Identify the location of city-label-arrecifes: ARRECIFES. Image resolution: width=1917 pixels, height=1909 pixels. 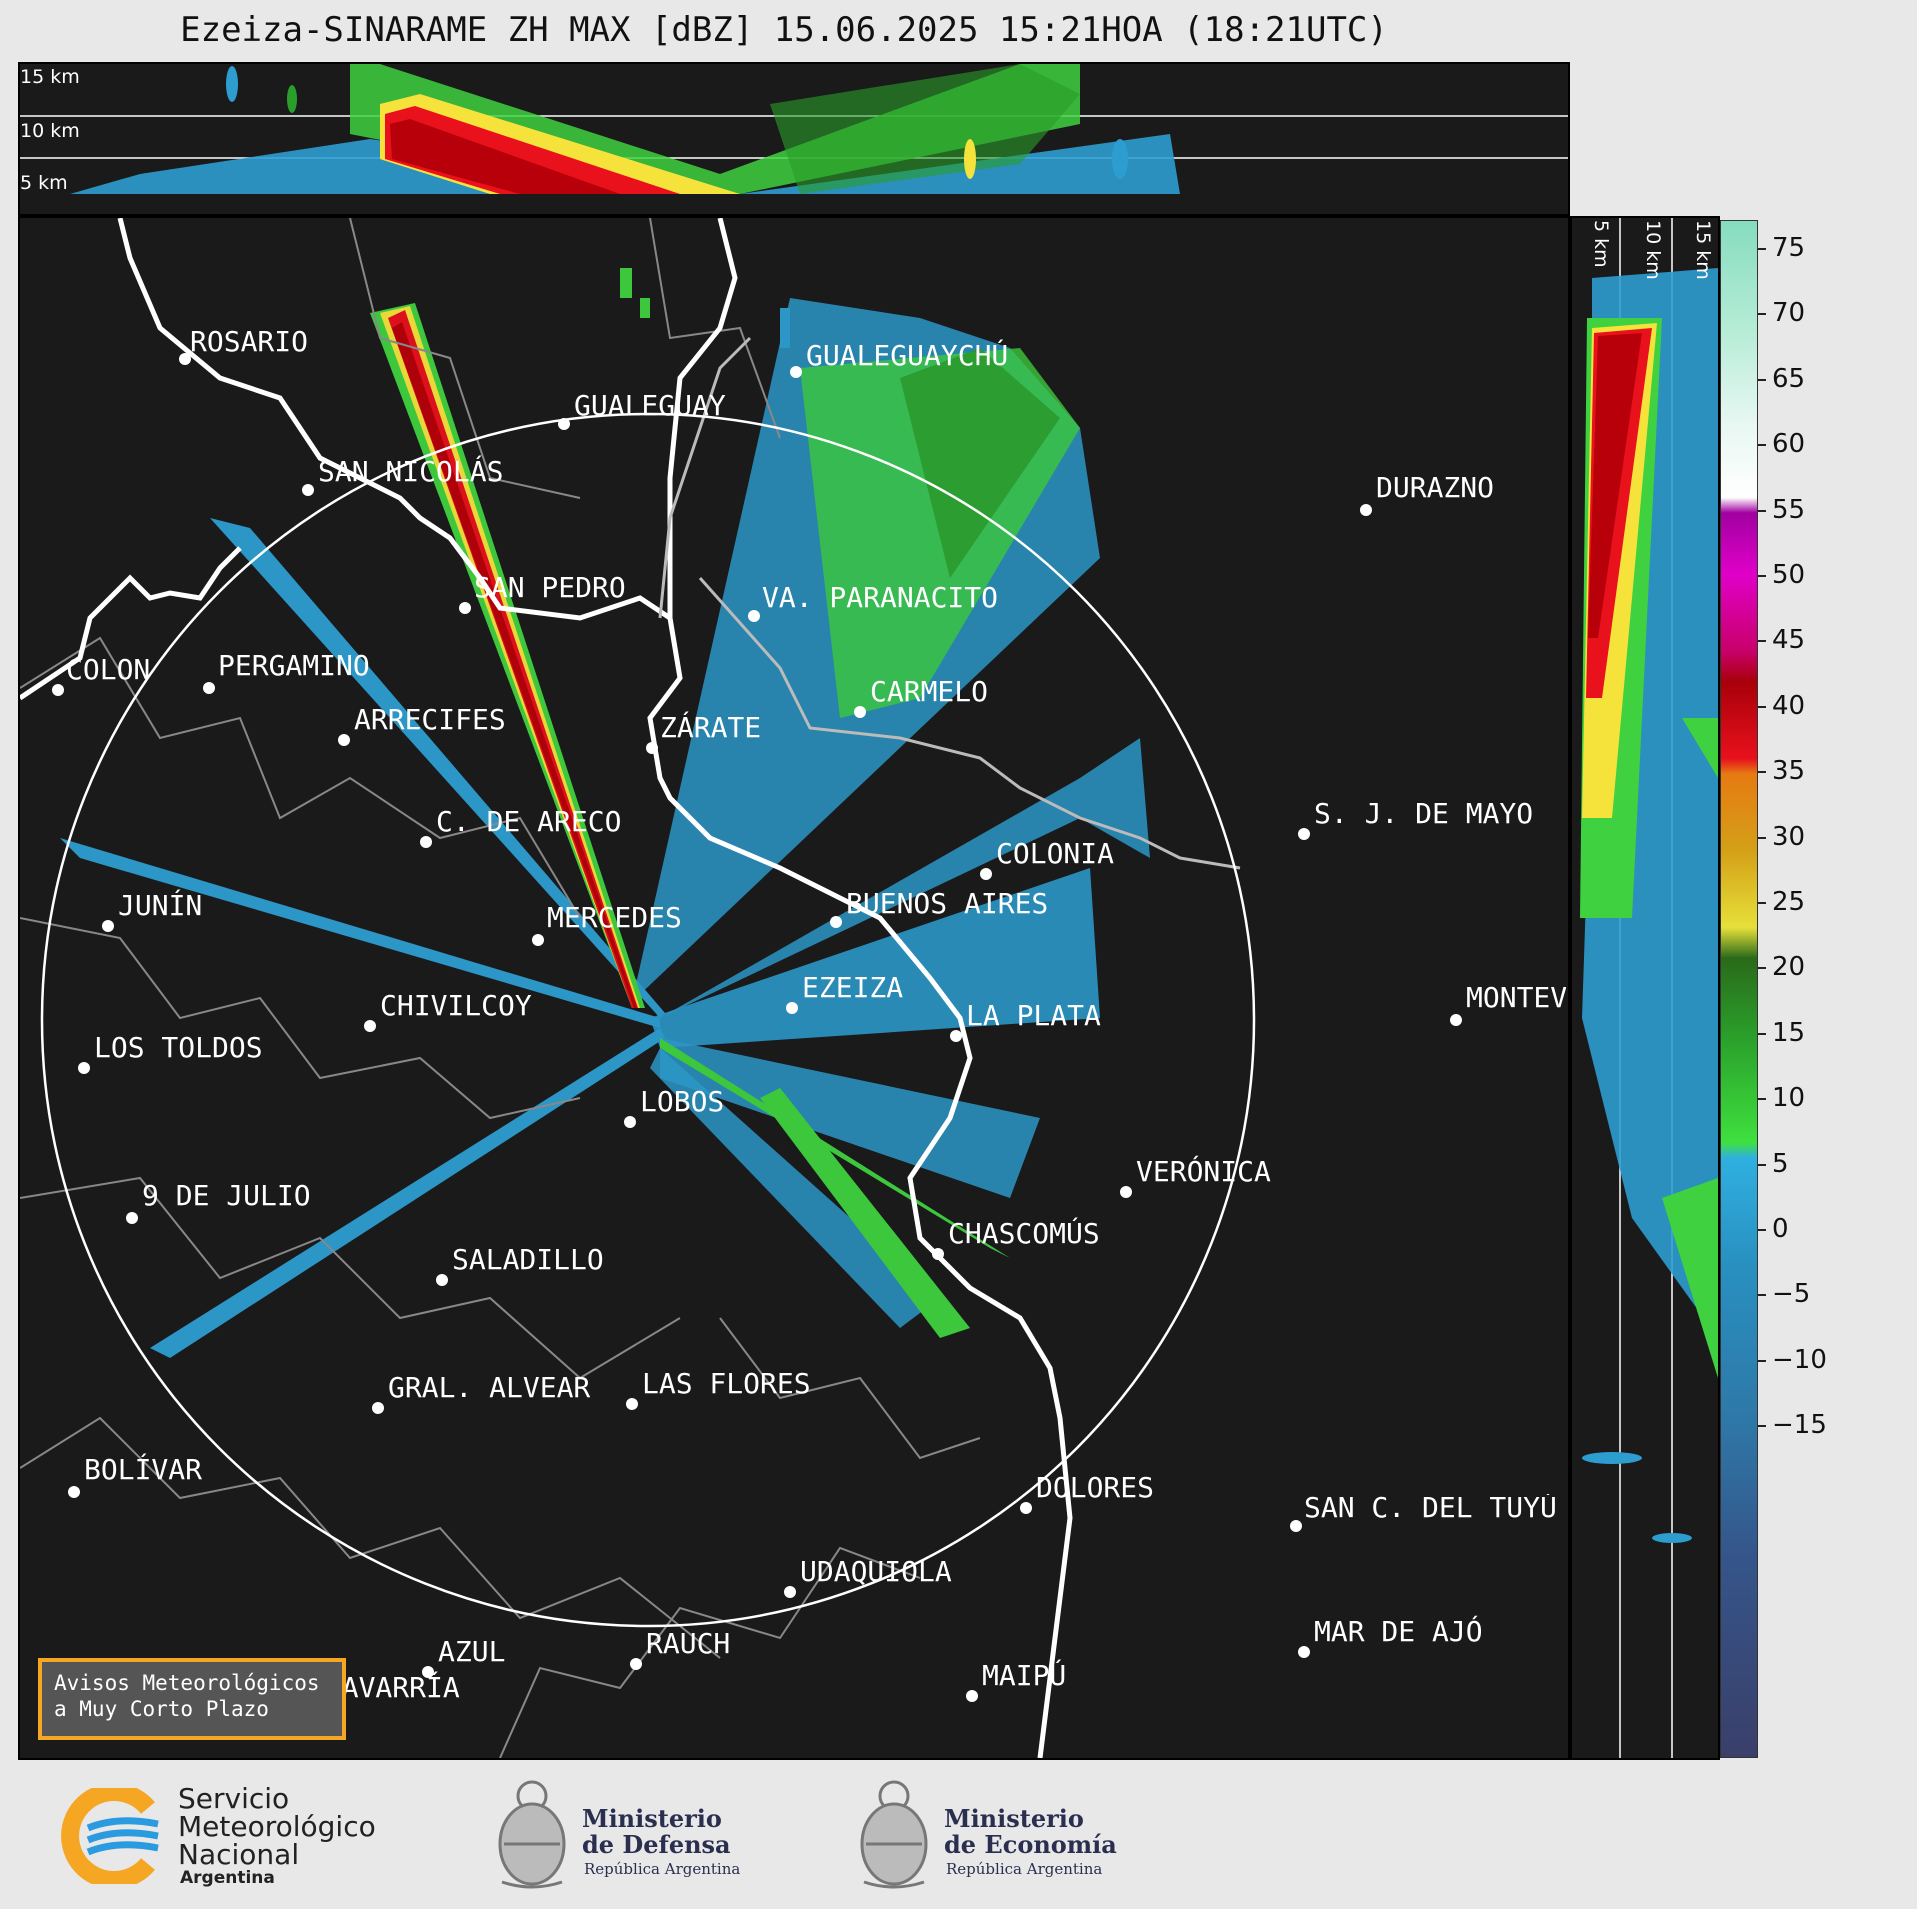
(430, 719).